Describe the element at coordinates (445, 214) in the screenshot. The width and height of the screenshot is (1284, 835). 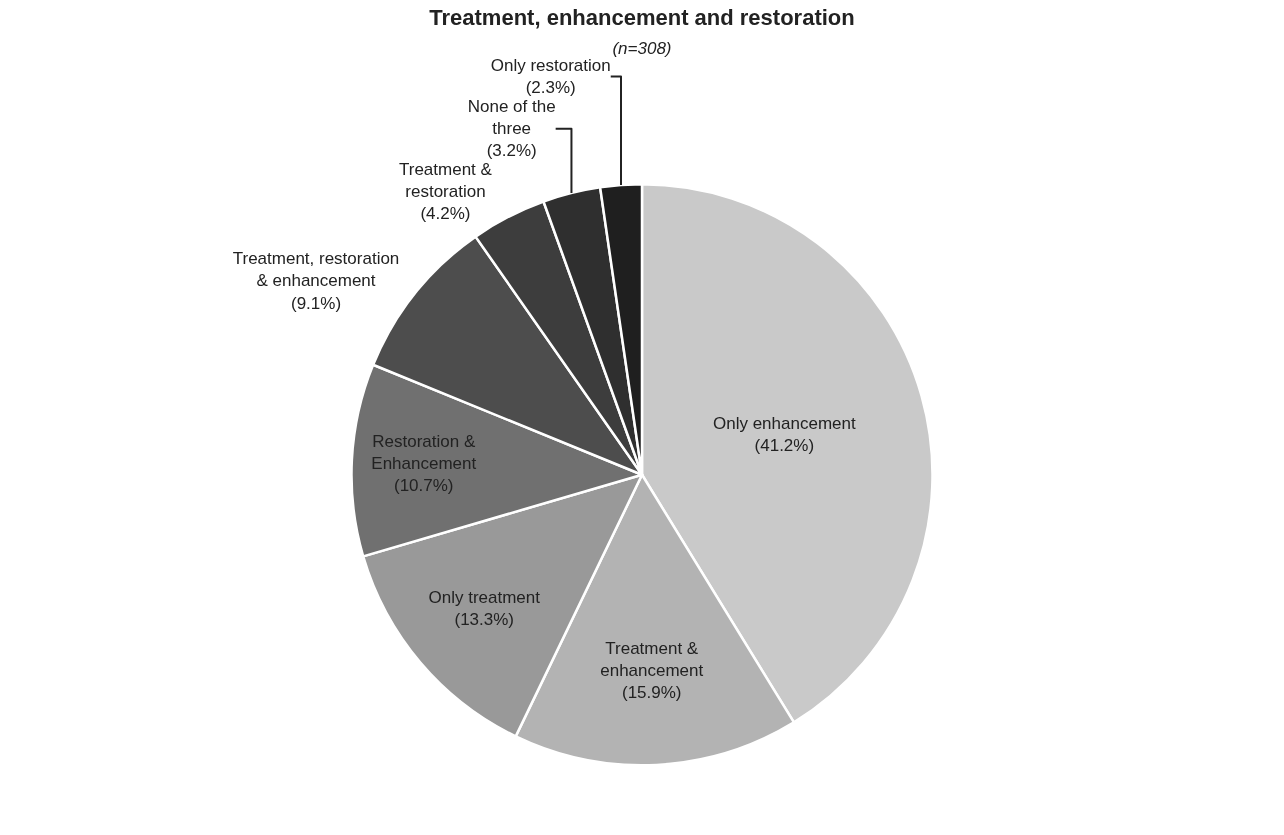
I see `data-label: (4.2%)` at that location.